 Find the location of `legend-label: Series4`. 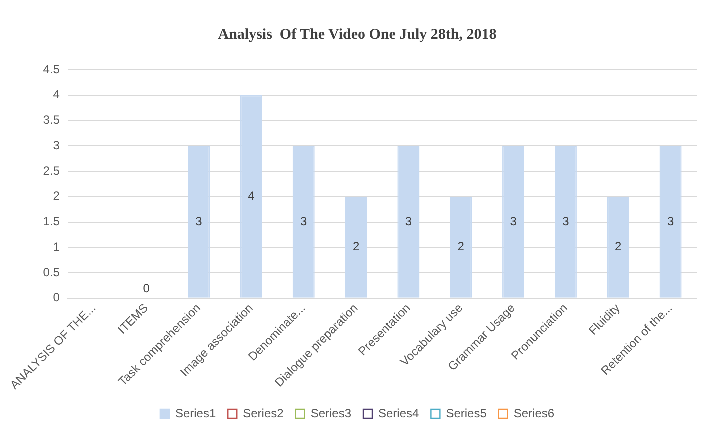

legend-label: Series4 is located at coordinates (399, 413).